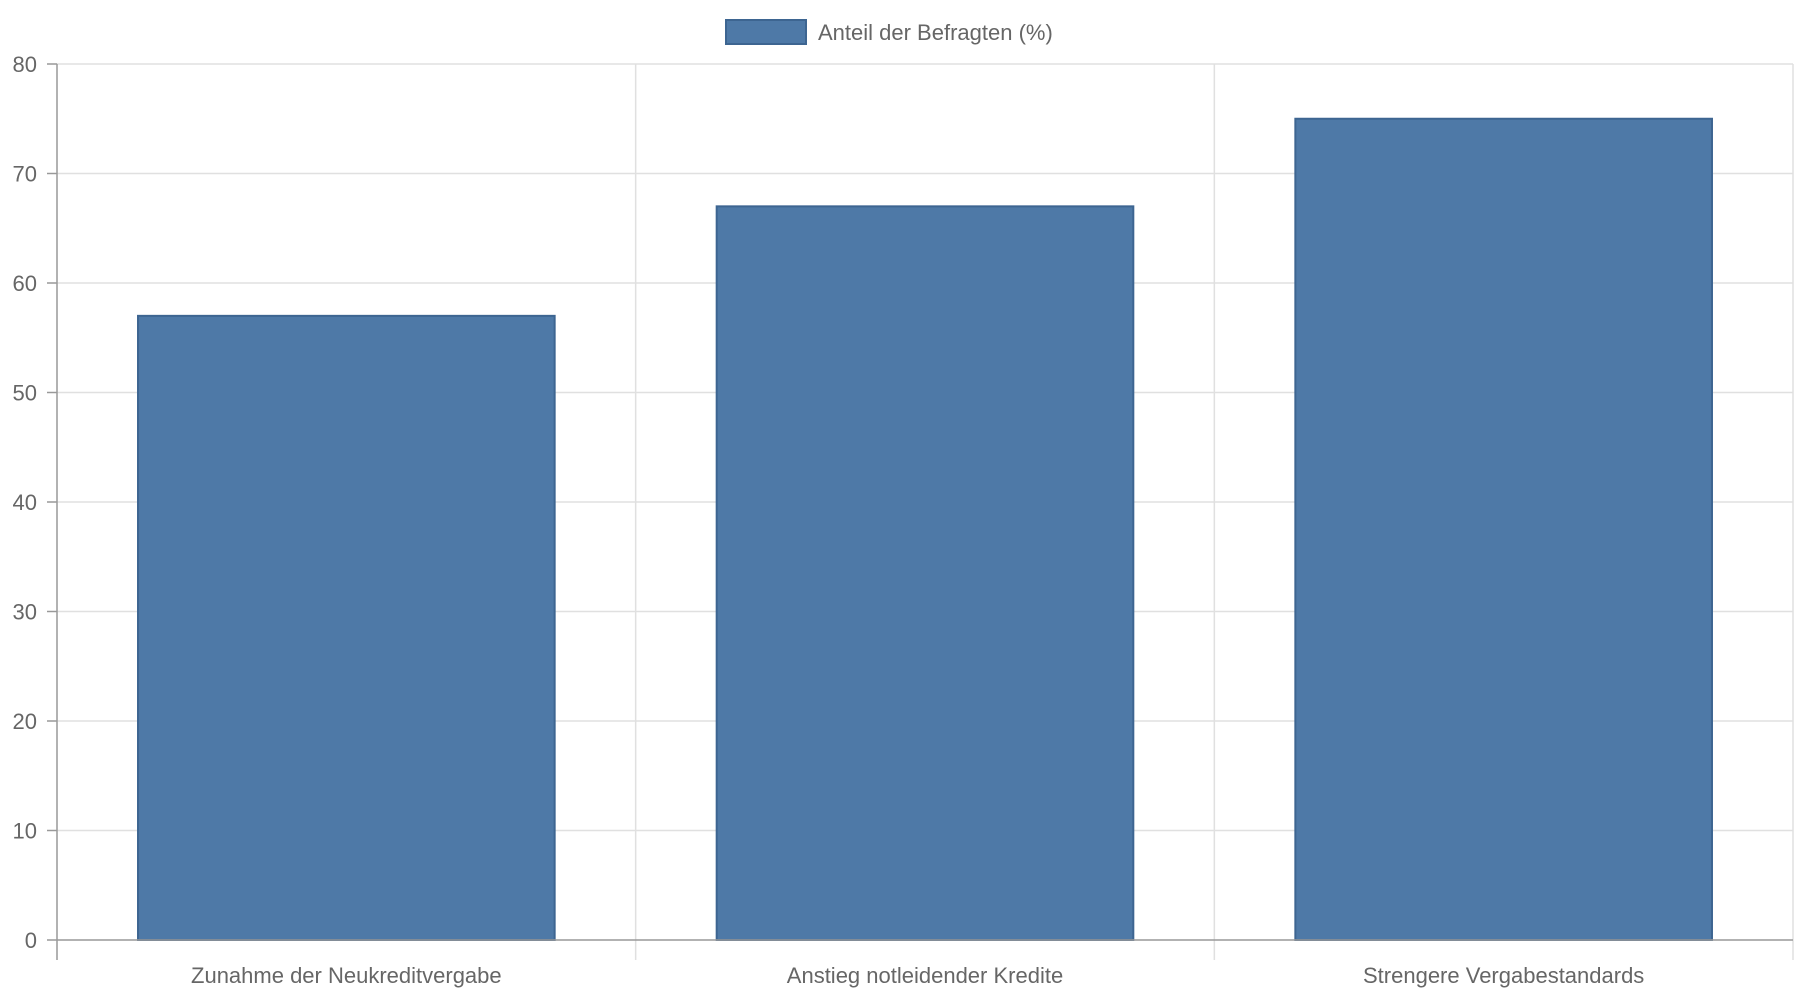 Image resolution: width=1800 pixels, height=1000 pixels. Describe the element at coordinates (25, 174) in the screenshot. I see `y-tick-label: 70` at that location.